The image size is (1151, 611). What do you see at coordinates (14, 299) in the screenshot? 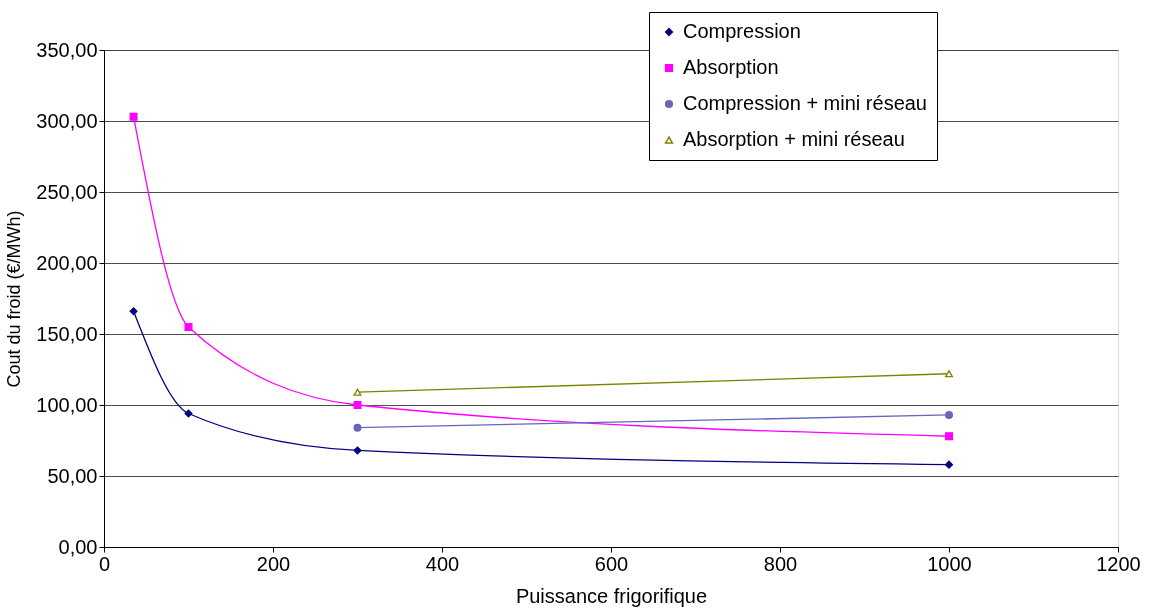
I see `y-axis-title: Cout du froid (€/MWh)` at bounding box center [14, 299].